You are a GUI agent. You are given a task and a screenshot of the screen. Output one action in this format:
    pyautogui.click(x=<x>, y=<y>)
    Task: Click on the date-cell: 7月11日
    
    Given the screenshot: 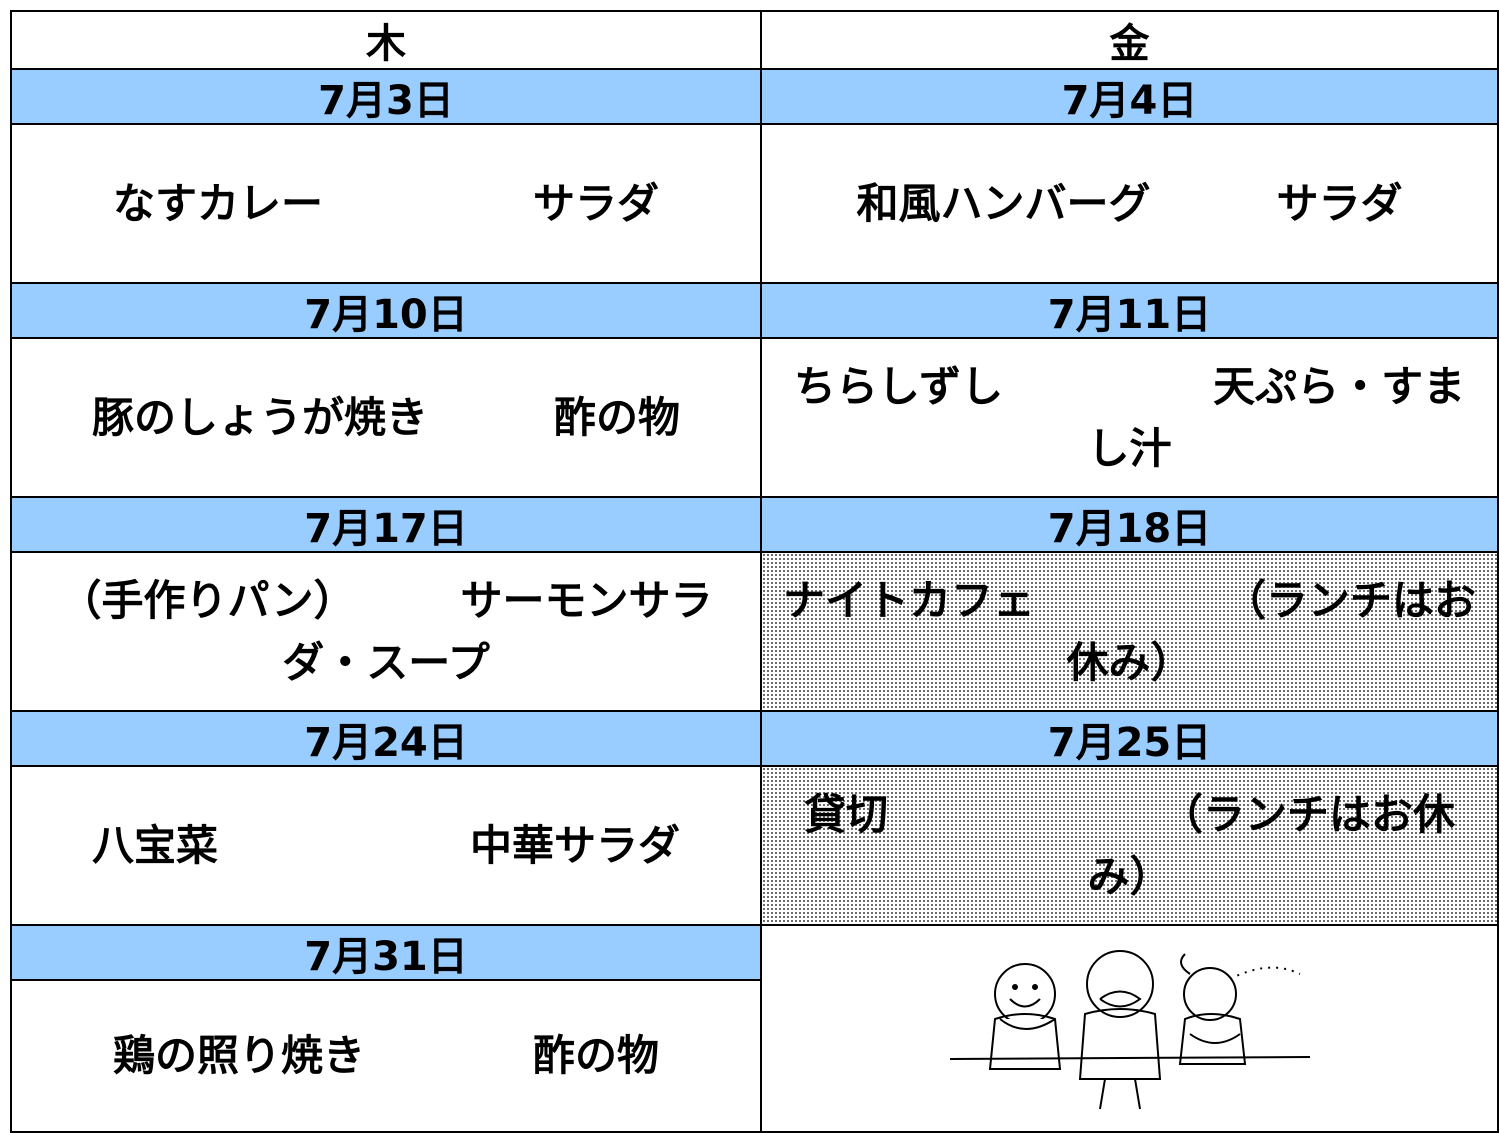 What is the action you would take?
    pyautogui.click(x=1129, y=310)
    